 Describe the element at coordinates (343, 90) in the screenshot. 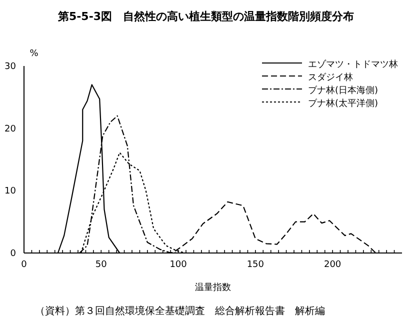

I see `legend-label: ブナ林(日本海側)` at that location.